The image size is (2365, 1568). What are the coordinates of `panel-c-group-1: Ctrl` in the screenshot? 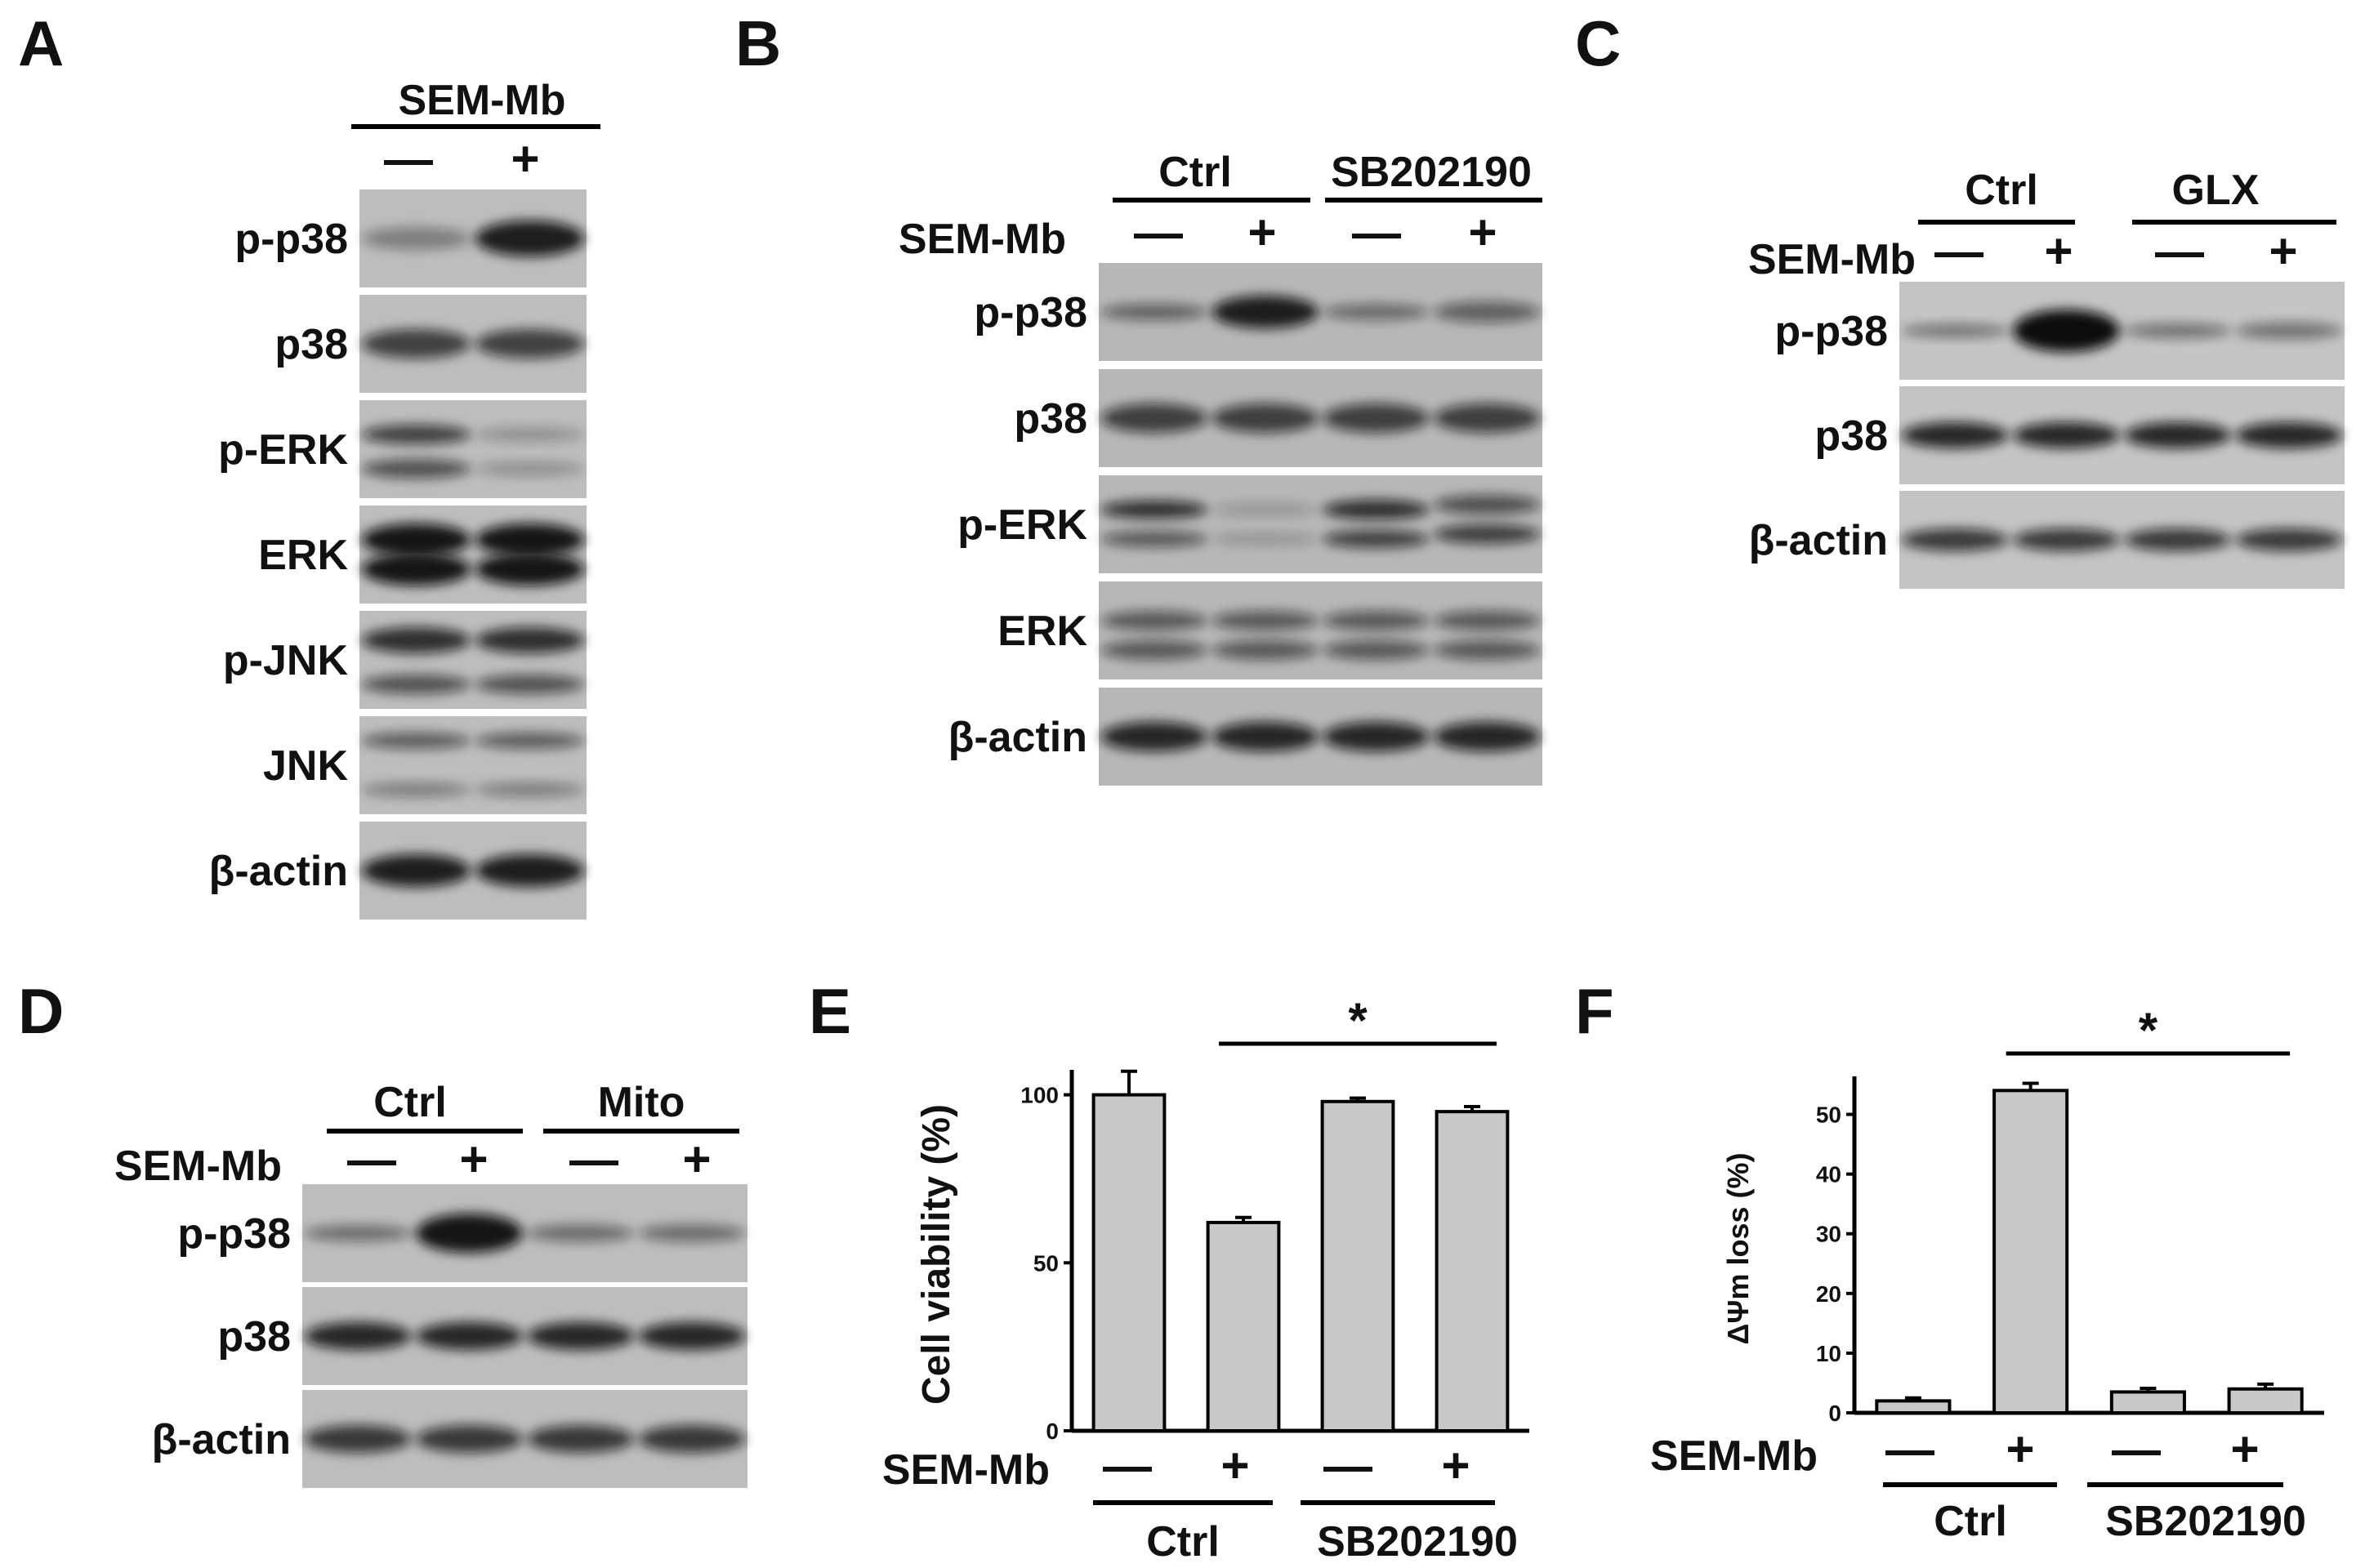 It's located at (2002, 190).